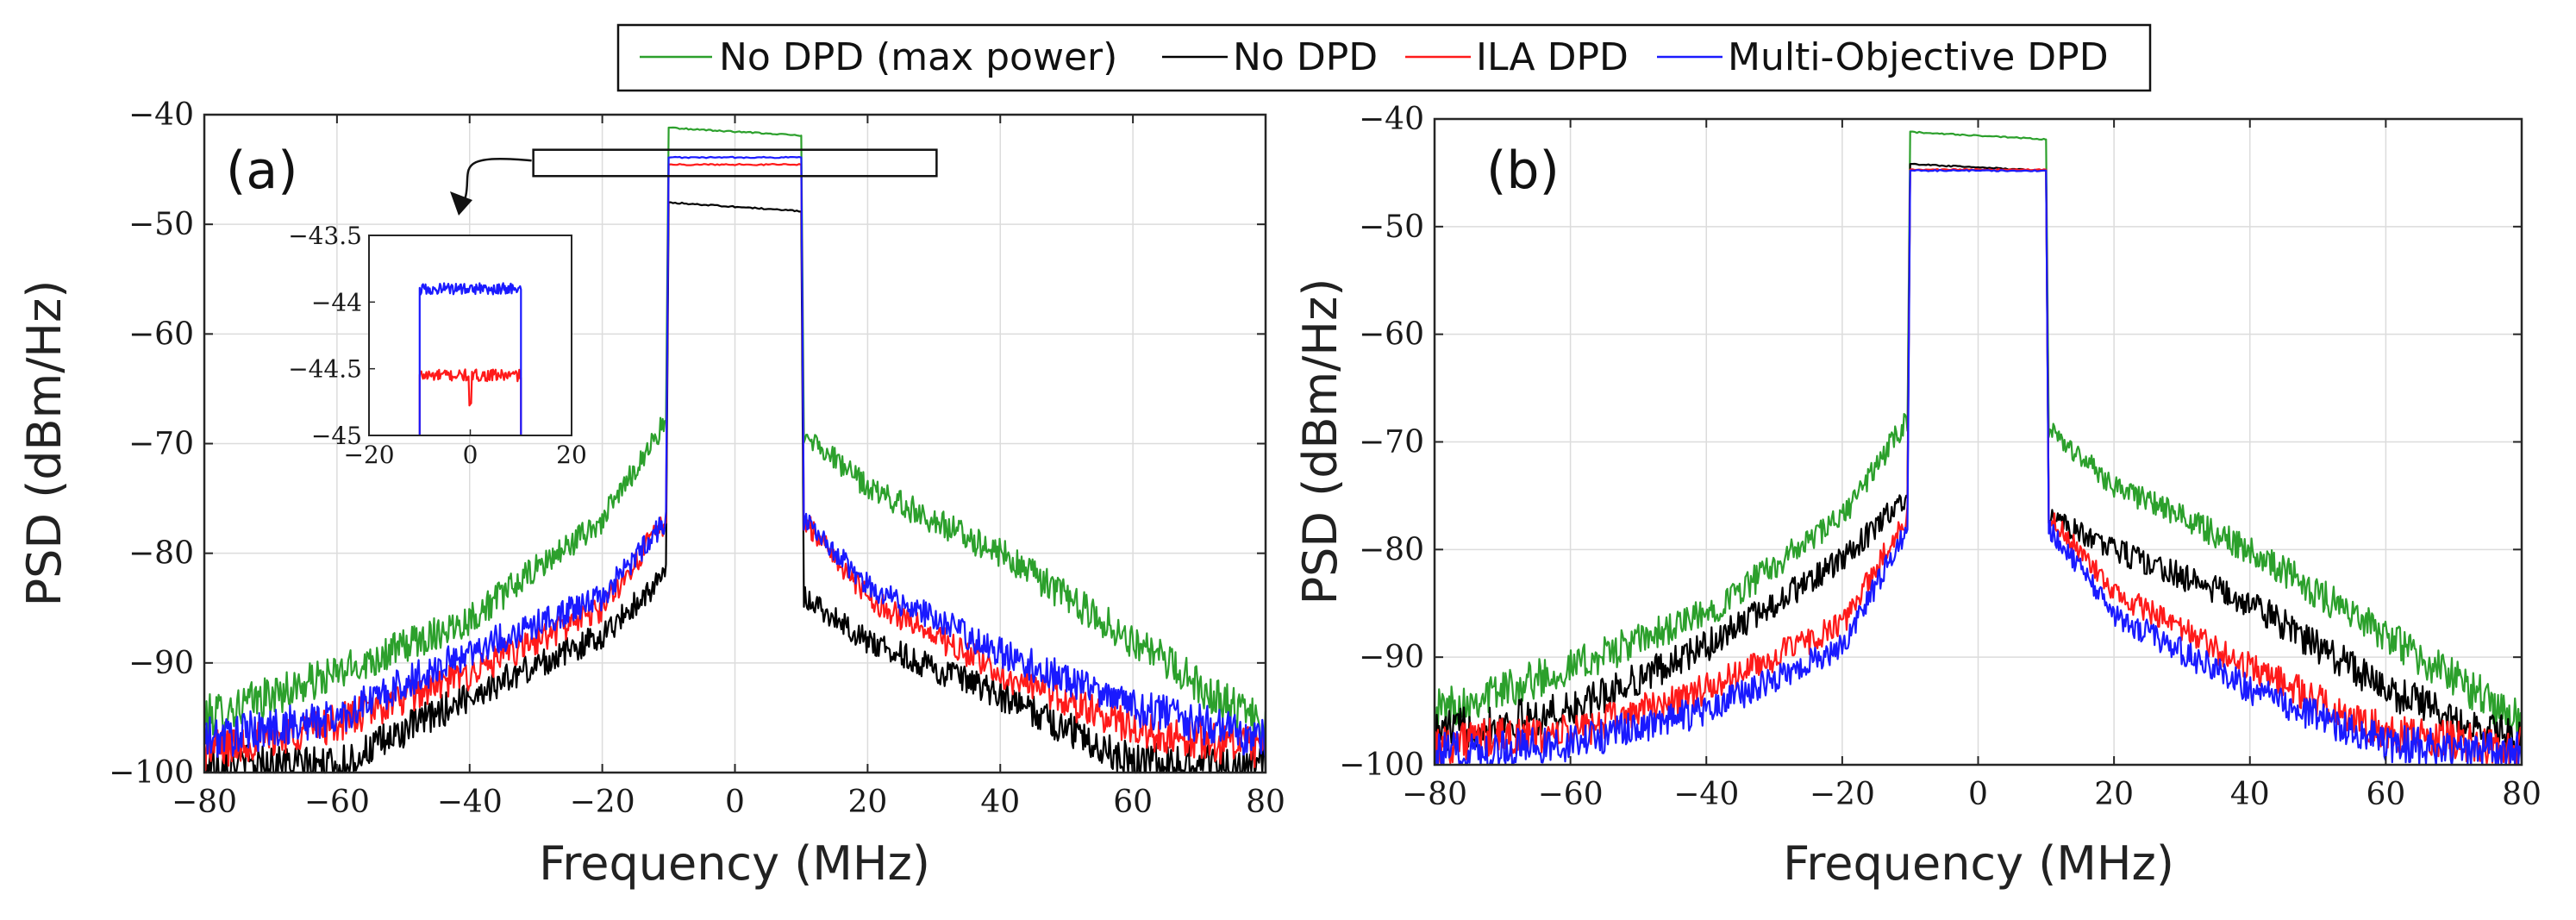 The width and height of the screenshot is (2576, 920). I want to click on panel-b-x-axis-label: Frequency (MHz), so click(1978, 863).